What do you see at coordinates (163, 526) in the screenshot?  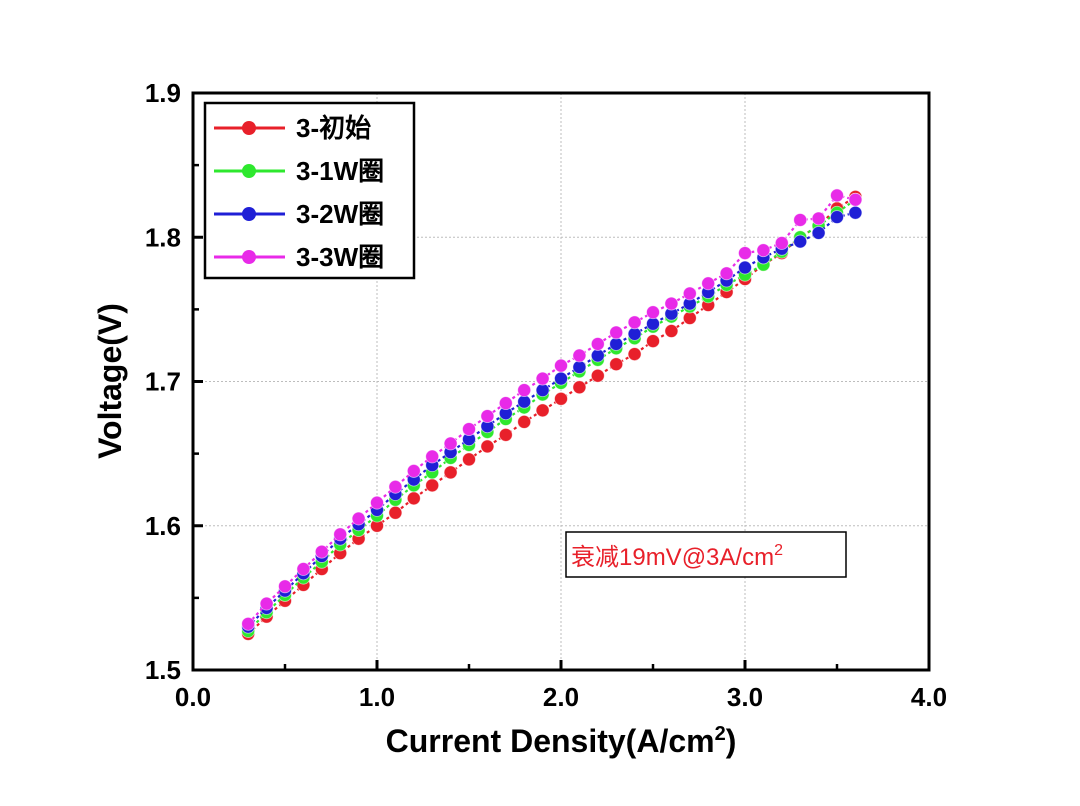 I see `y-tick-label: 1.6` at bounding box center [163, 526].